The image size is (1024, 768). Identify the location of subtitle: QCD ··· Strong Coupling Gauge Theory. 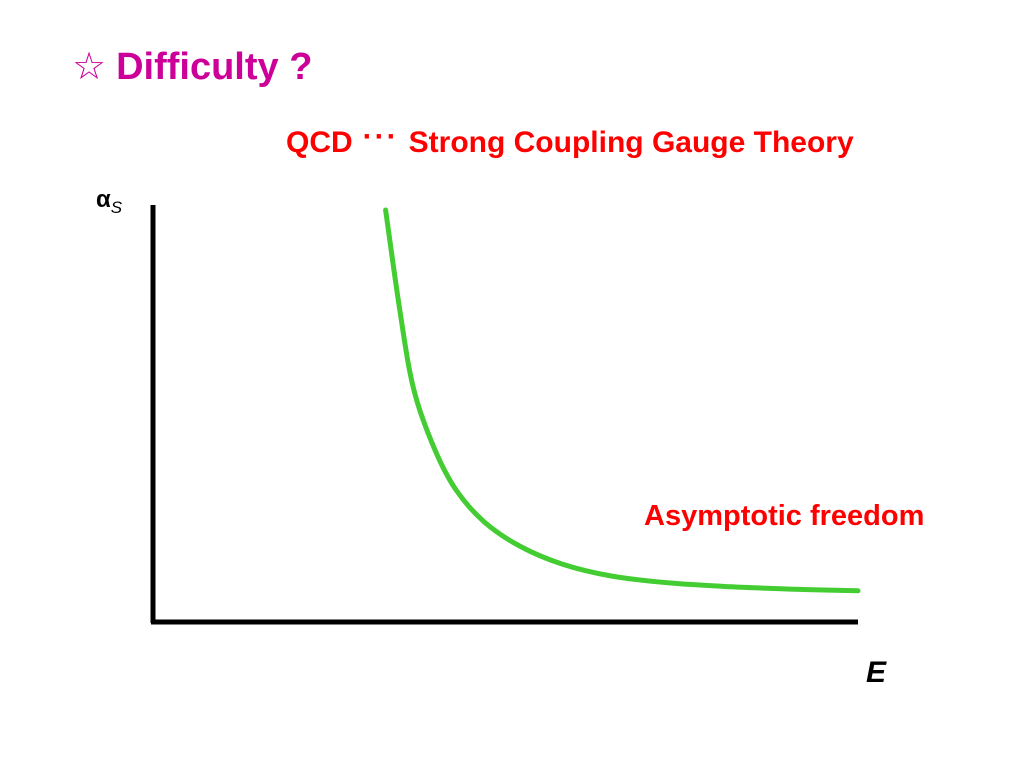
(570, 140).